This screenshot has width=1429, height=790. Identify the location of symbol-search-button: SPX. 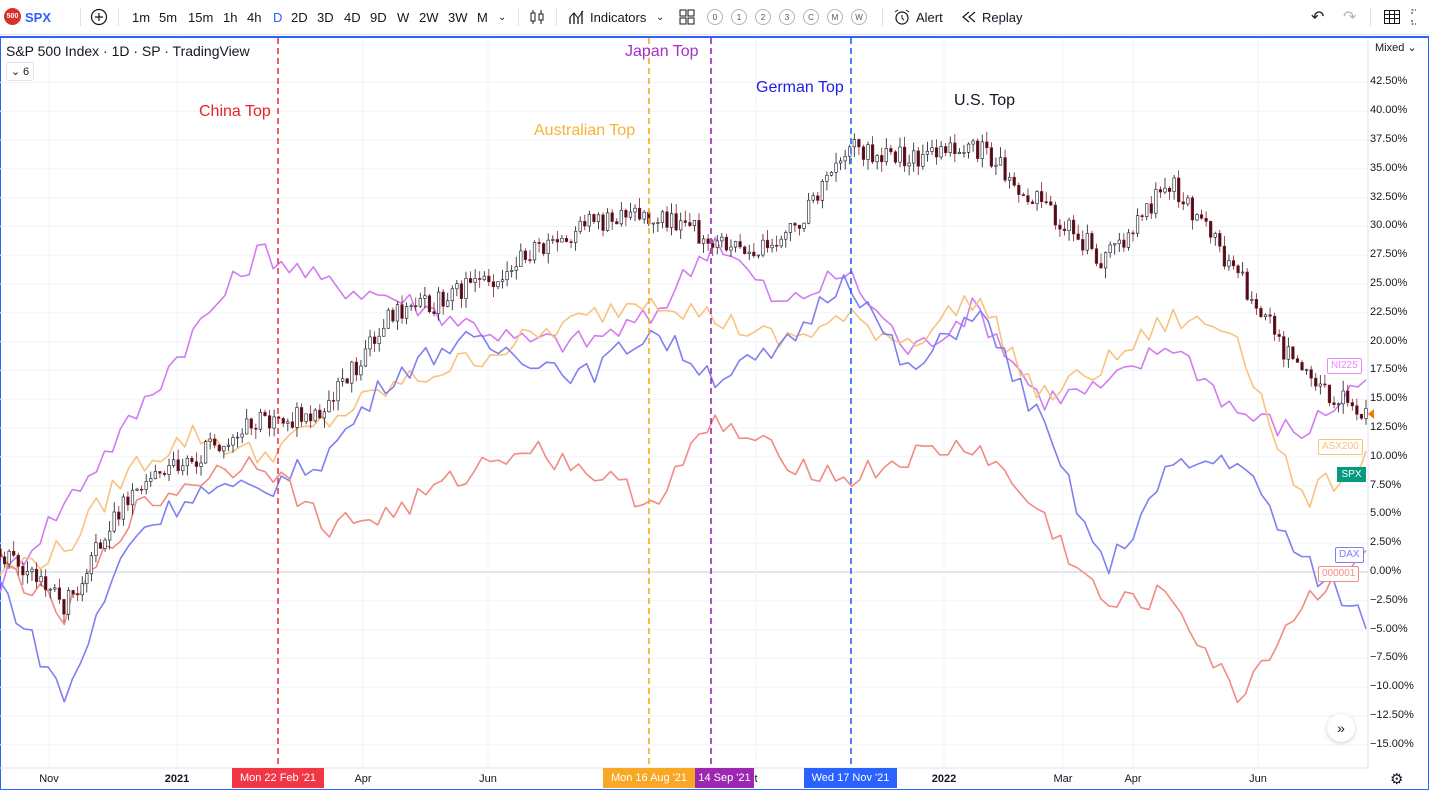
(38, 17).